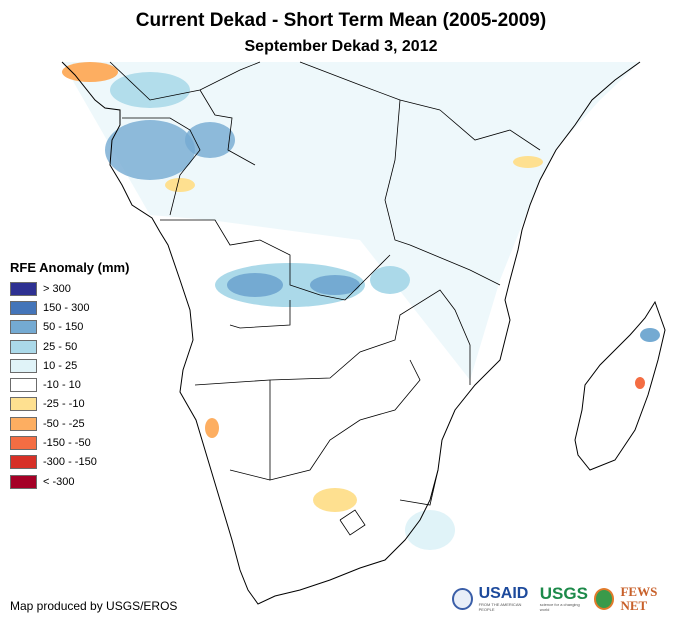  Describe the element at coordinates (503, 593) in the screenshot. I see `usaid-wordmark: USAID` at that location.